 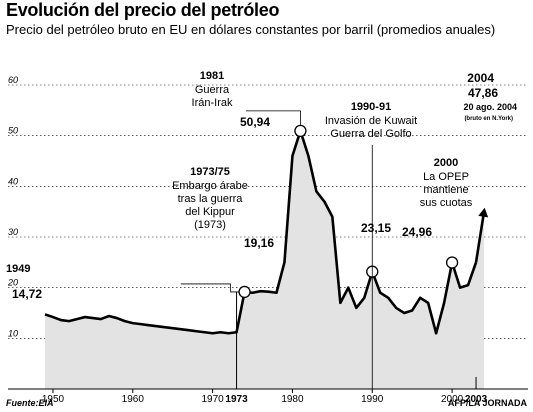 What do you see at coordinates (488, 119) in the screenshot?
I see `annotation-2004-source: (bruto en N.York)` at bounding box center [488, 119].